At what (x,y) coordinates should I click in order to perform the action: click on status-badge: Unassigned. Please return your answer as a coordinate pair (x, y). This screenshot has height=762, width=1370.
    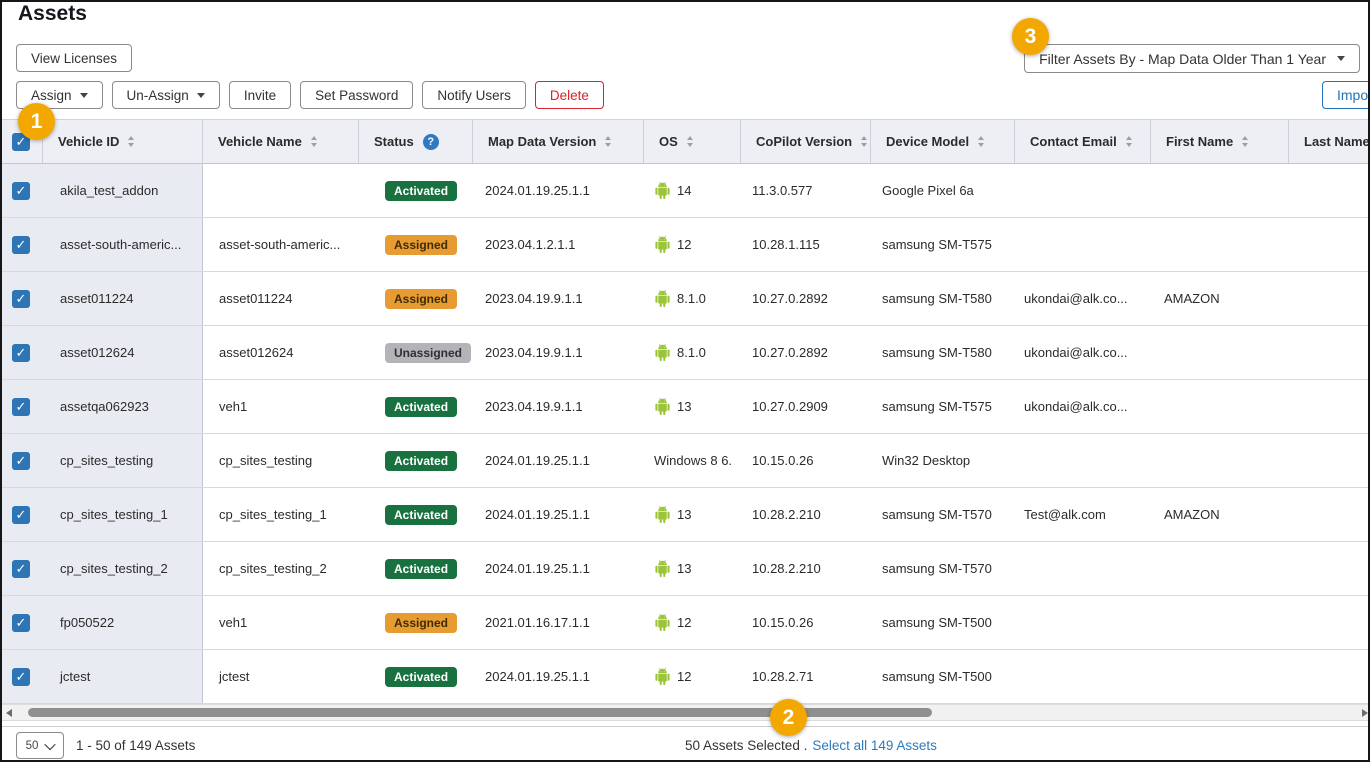
    Looking at the image, I should click on (428, 352).